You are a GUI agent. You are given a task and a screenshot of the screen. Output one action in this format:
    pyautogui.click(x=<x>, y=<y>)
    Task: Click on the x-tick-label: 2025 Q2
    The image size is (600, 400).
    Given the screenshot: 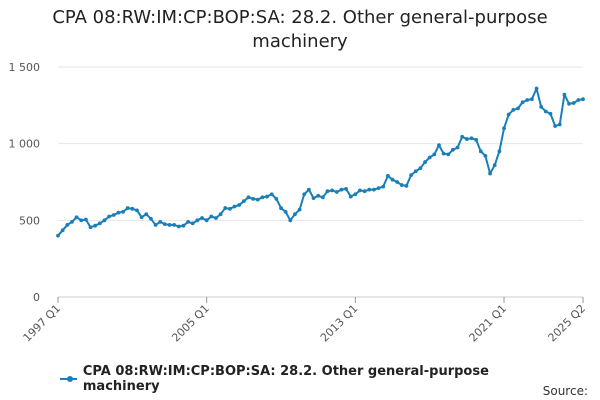 What is the action you would take?
    pyautogui.click(x=567, y=323)
    